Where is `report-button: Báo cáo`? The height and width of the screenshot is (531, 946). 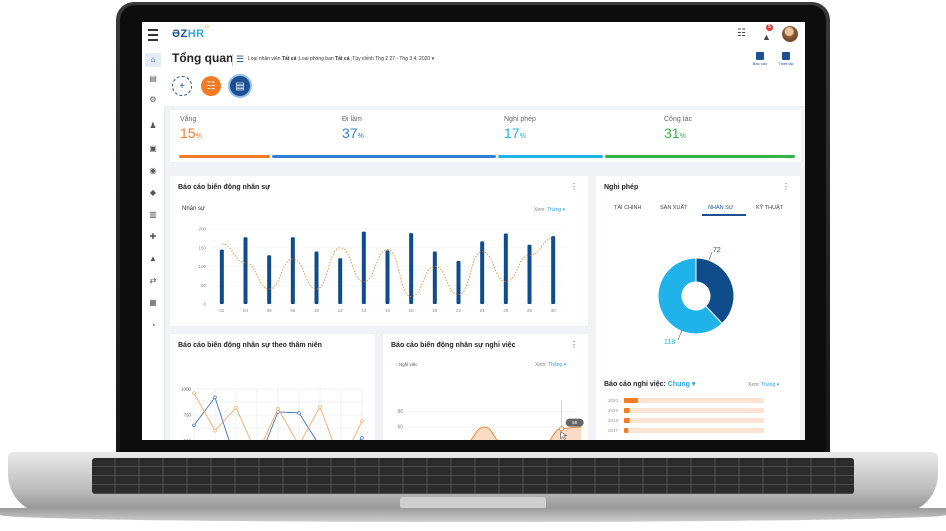 report-button: Báo cáo is located at coordinates (760, 59).